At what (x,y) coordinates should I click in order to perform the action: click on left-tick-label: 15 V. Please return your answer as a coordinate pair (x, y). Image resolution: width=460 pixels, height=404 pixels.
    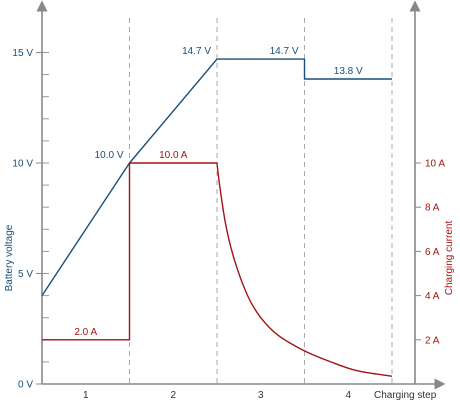
    Looking at the image, I should click on (22, 53).